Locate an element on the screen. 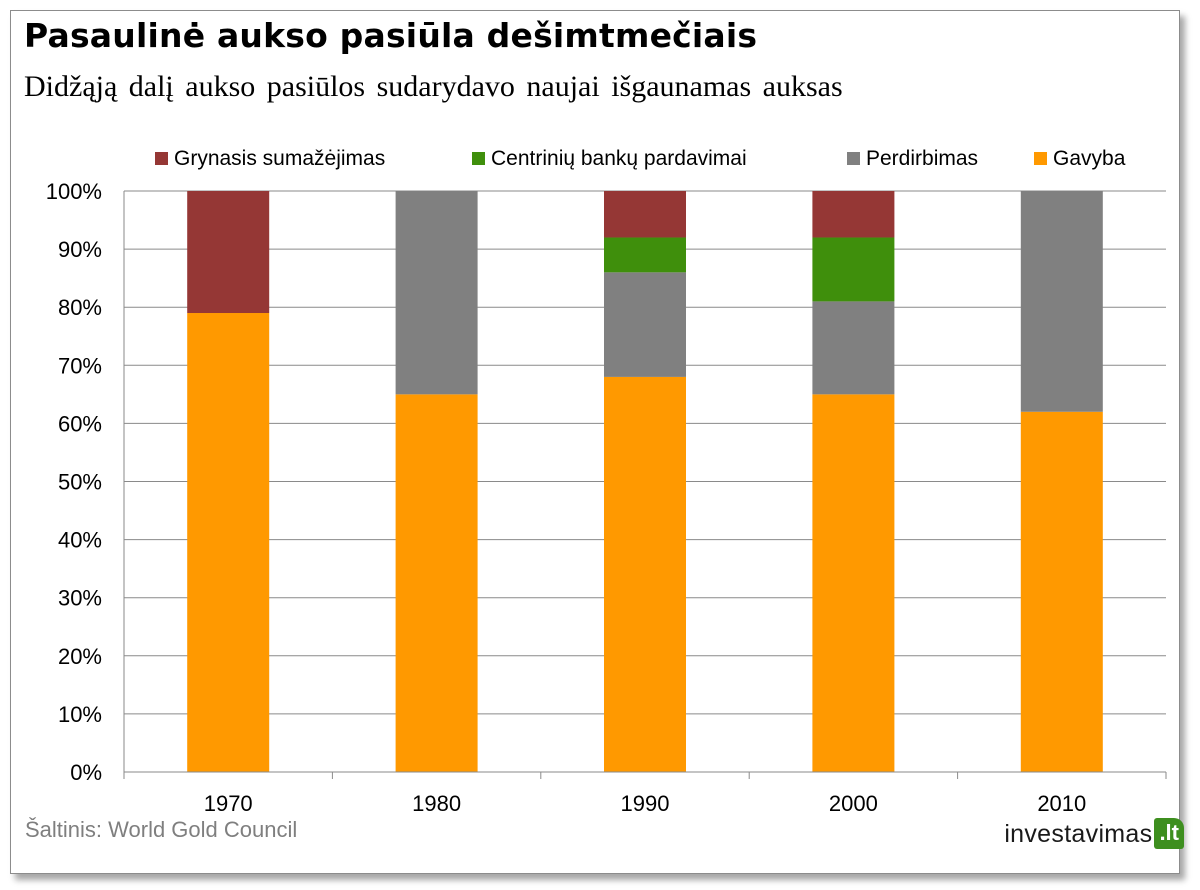 The image size is (1200, 890). legend-label: Perdirbimas is located at coordinates (922, 158).